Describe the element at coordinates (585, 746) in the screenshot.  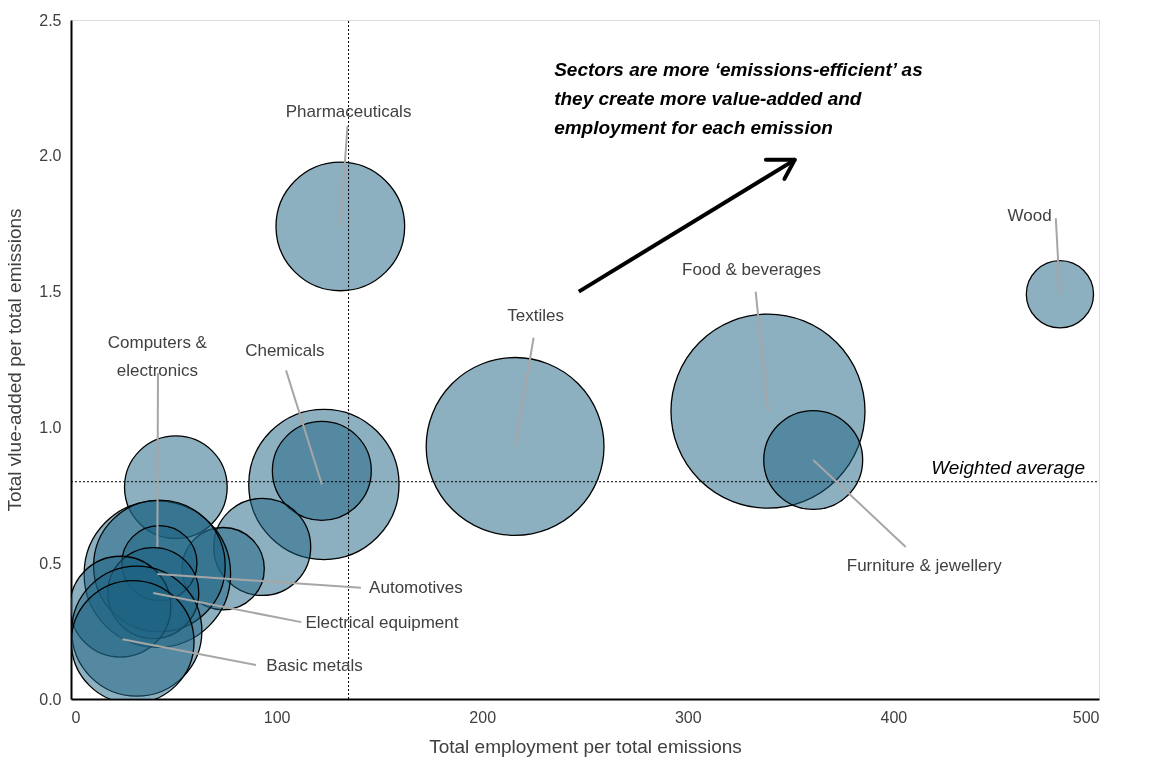
I see `x-axis-title: Total employment per total emissions` at that location.